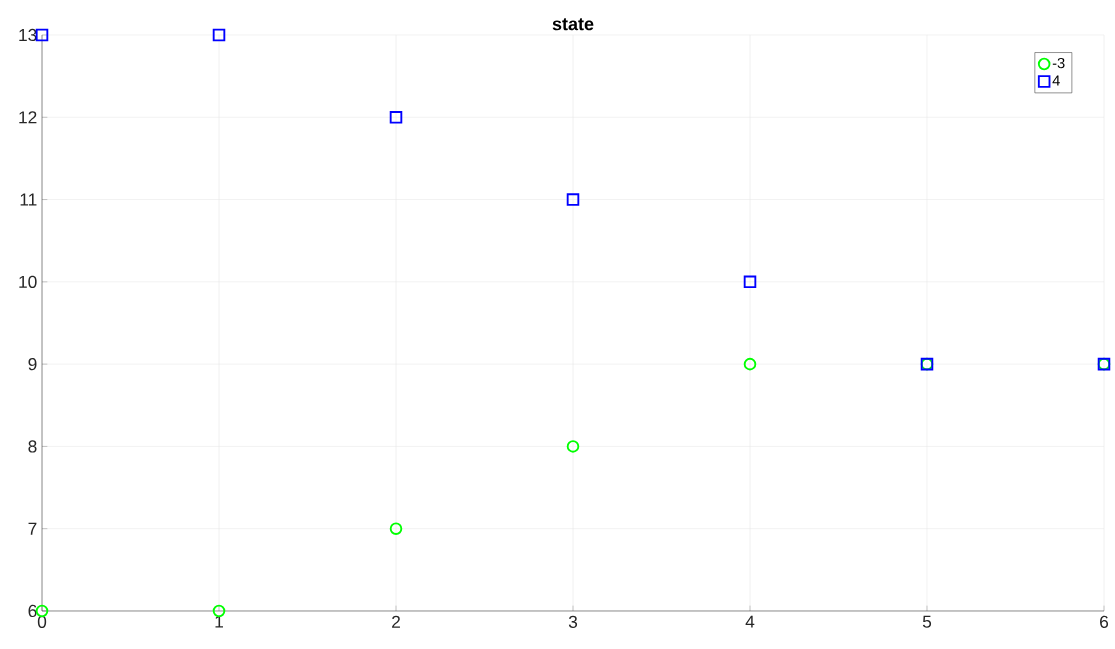  I want to click on x-tick-label: 5, so click(927, 621).